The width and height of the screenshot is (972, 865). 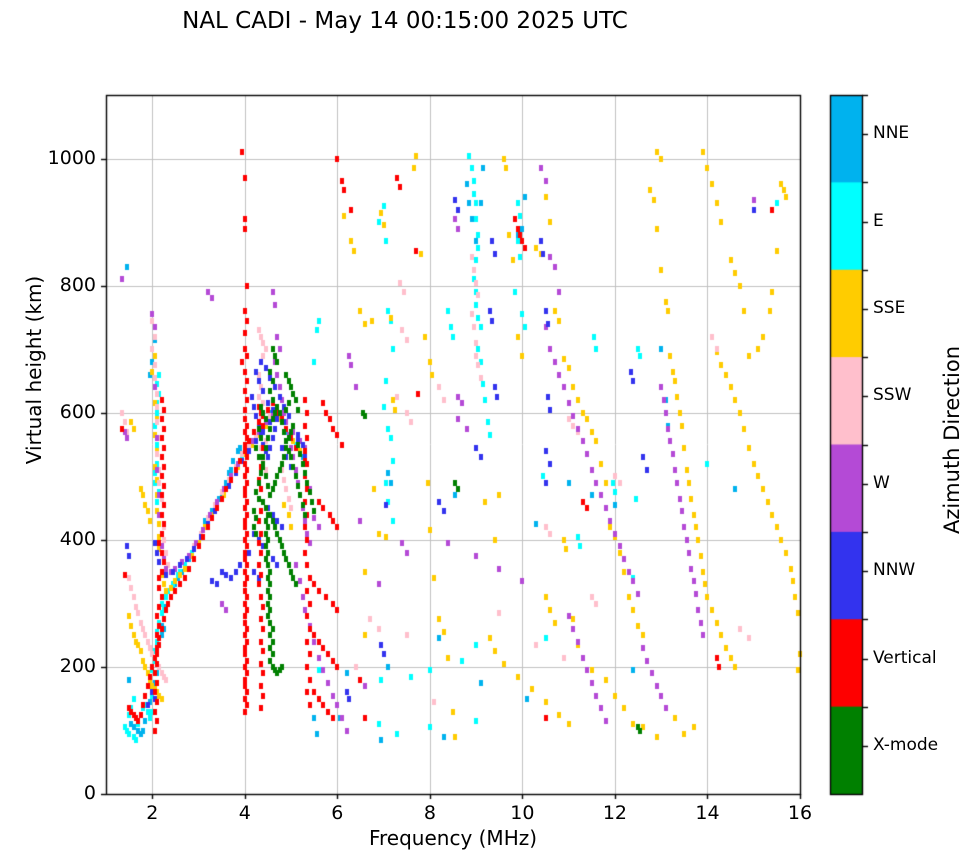 What do you see at coordinates (522, 813) in the screenshot?
I see `x-tick-label: 10` at bounding box center [522, 813].